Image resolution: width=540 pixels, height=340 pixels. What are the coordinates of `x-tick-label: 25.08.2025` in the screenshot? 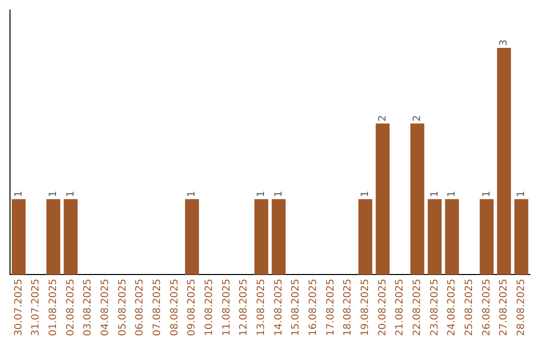 It's located at (469, 307).